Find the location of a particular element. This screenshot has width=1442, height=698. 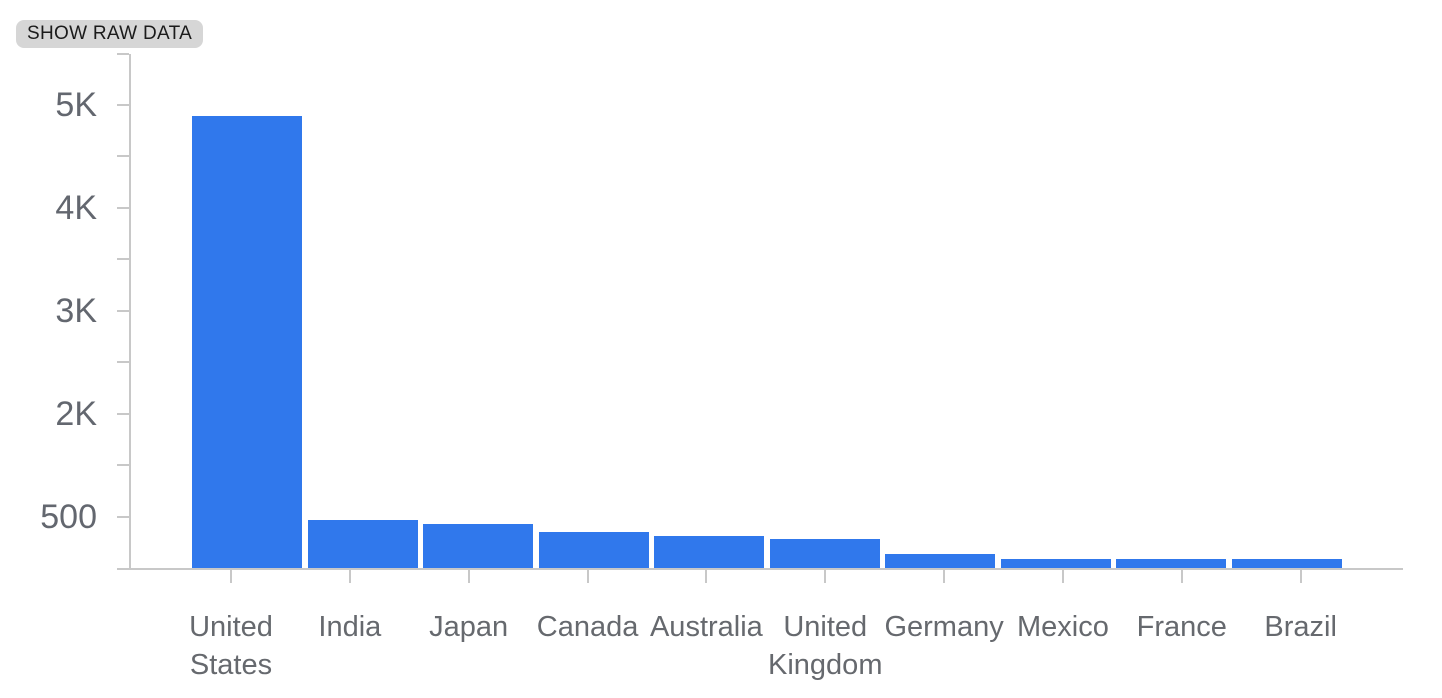

x-category-label: India is located at coordinates (350, 627).